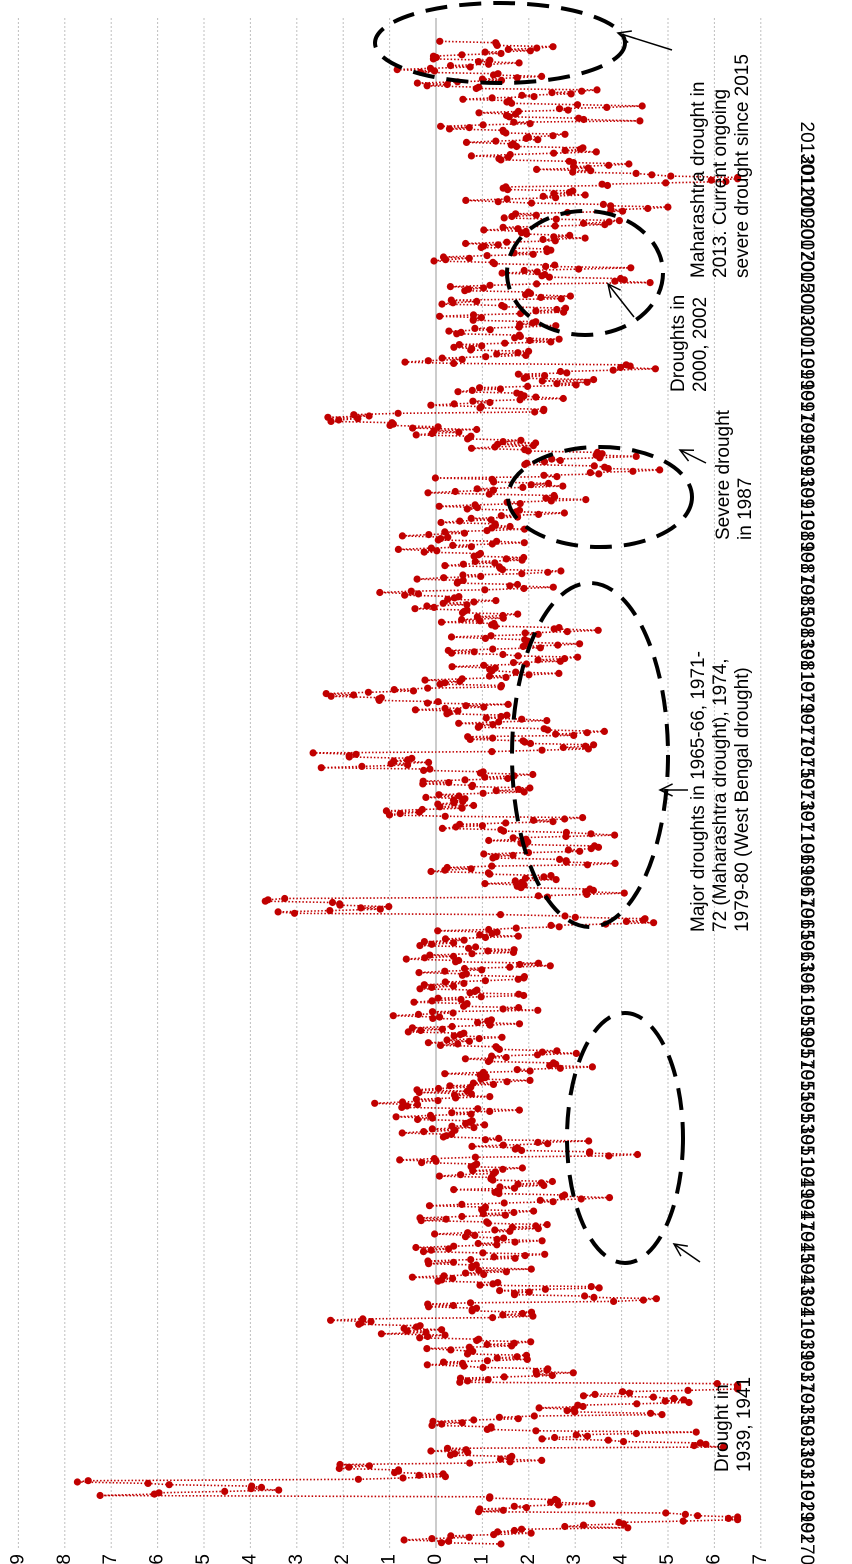 The width and height of the screenshot is (852, 1564). What do you see at coordinates (806, 1538) in the screenshot?
I see `date-tick-label: 192701` at bounding box center [806, 1538].